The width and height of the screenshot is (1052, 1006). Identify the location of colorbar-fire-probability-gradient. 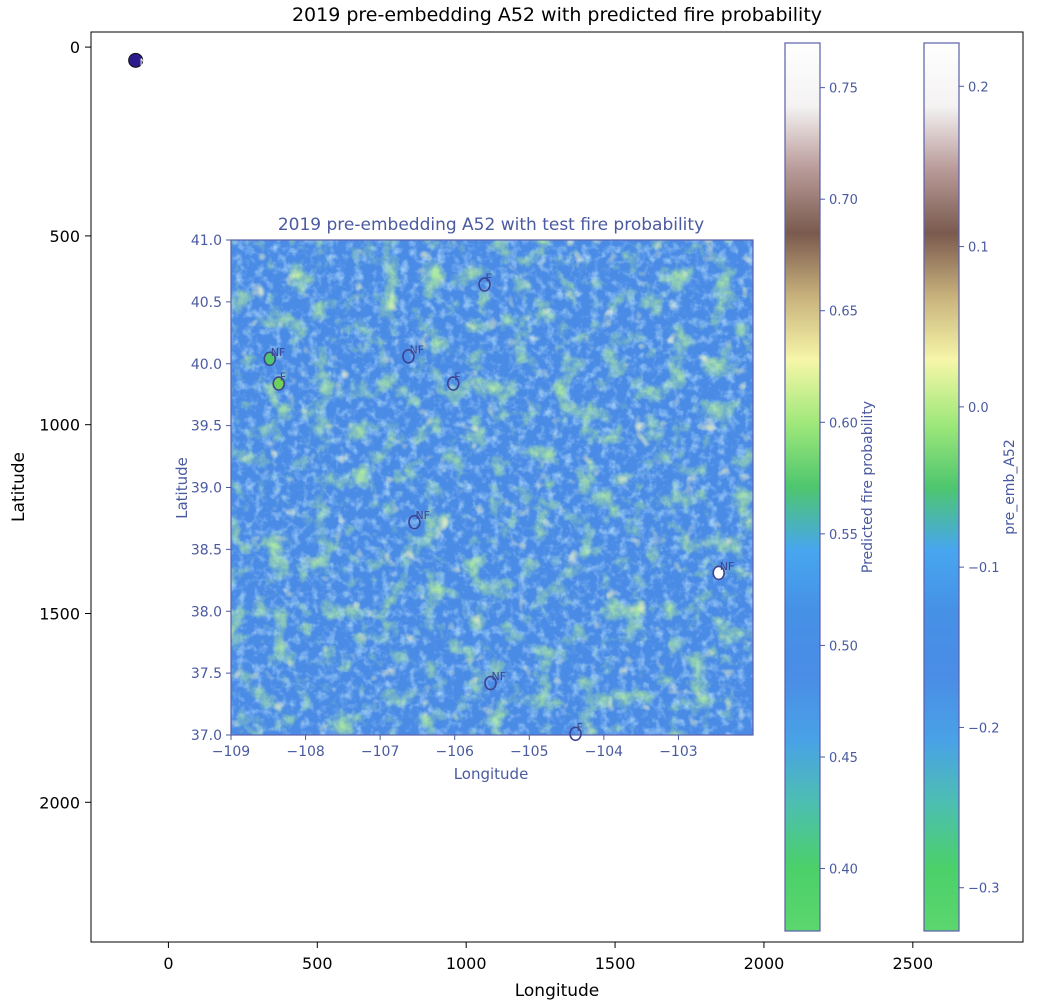
(802, 487).